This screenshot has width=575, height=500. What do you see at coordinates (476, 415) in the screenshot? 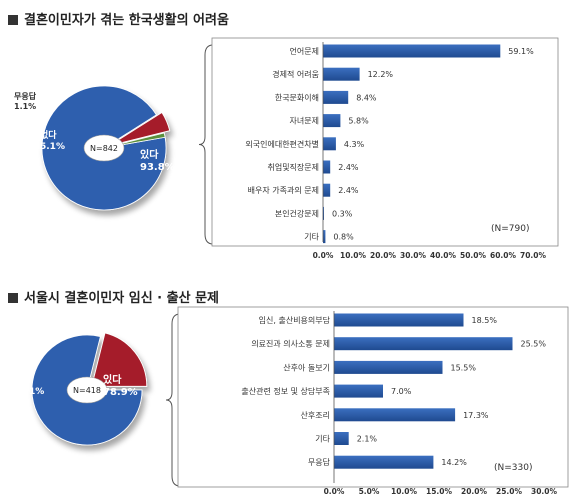
I see `bar-value-label: 17.3%` at bounding box center [476, 415].